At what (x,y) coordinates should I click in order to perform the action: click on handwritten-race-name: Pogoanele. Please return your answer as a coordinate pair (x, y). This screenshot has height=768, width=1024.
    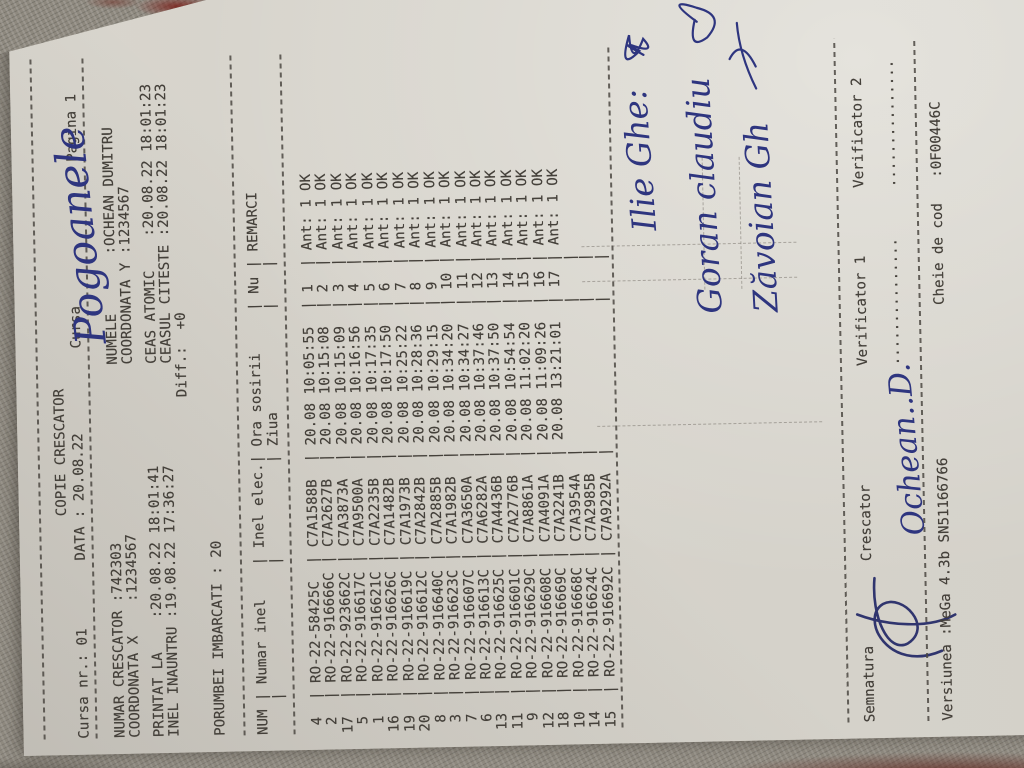
    Looking at the image, I should click on (80, 236).